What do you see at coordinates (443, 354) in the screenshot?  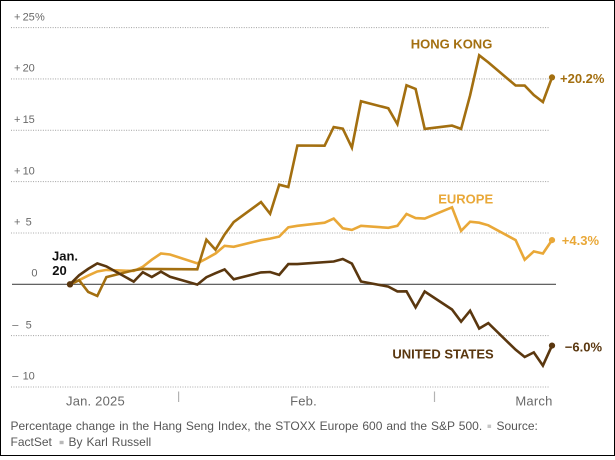 I see `svg-text: UNITED STATES` at bounding box center [443, 354].